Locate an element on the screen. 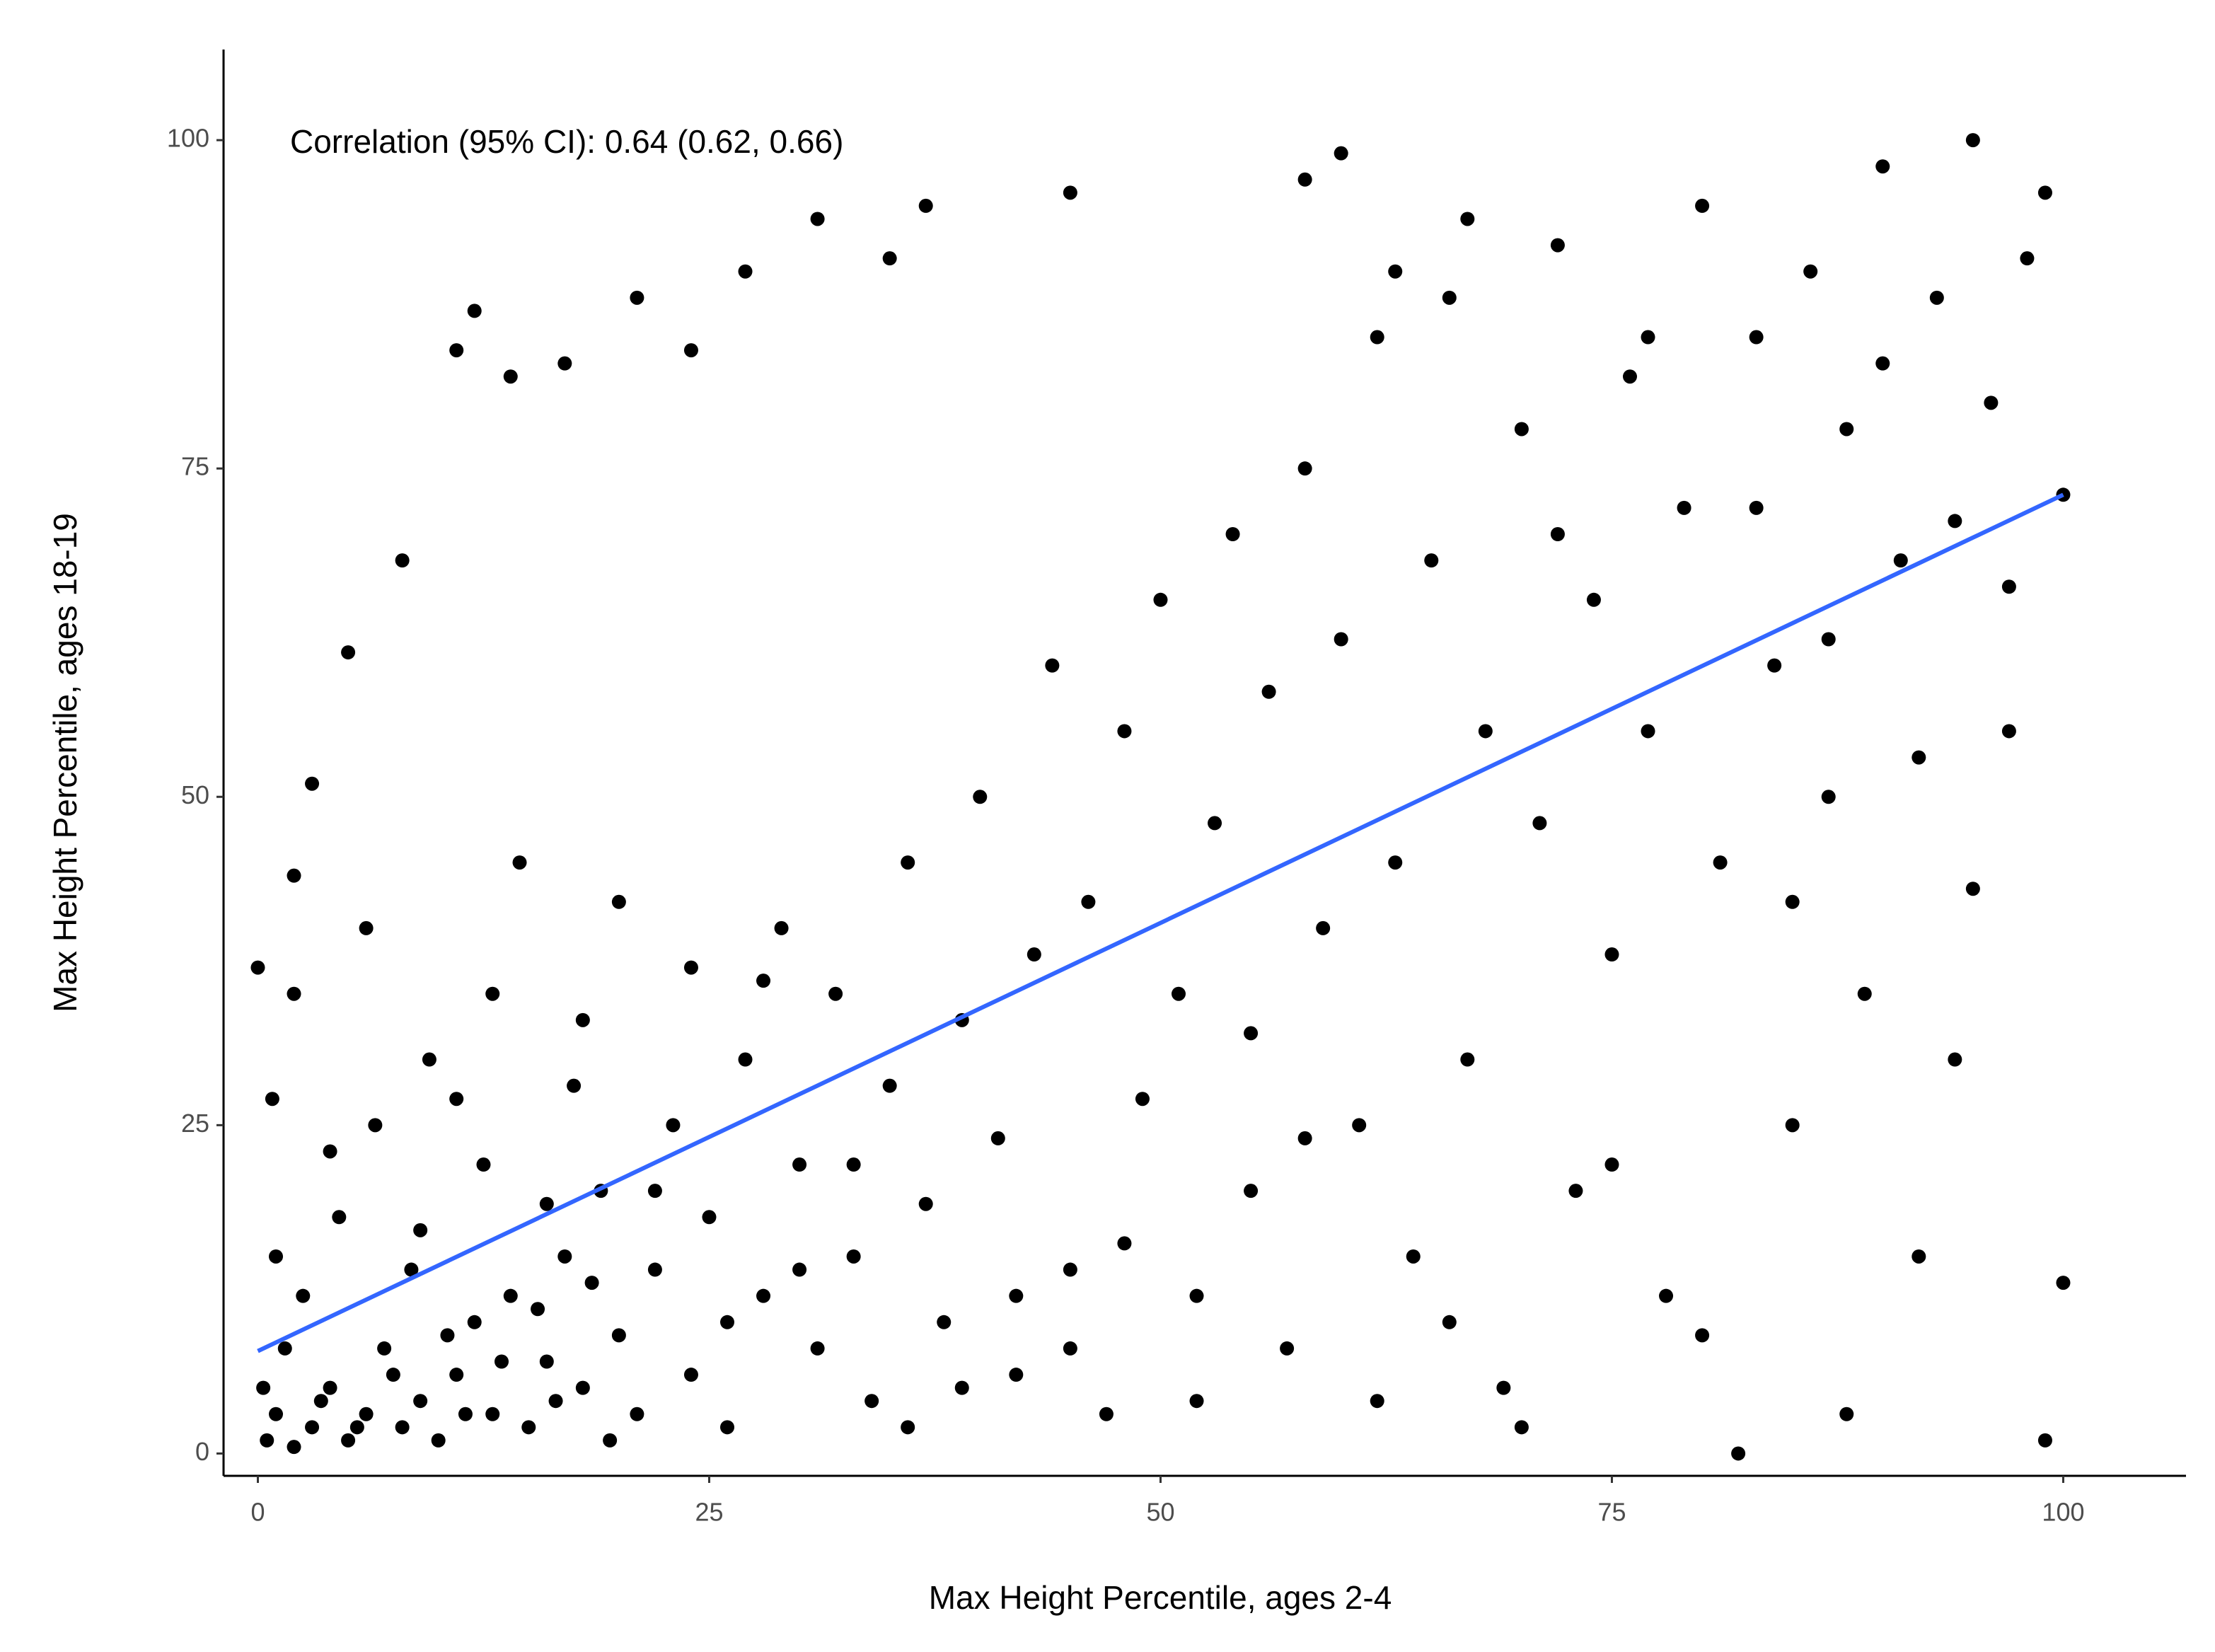 The width and height of the screenshot is (2215, 1652). y-tick-label: 25 is located at coordinates (195, 1124).